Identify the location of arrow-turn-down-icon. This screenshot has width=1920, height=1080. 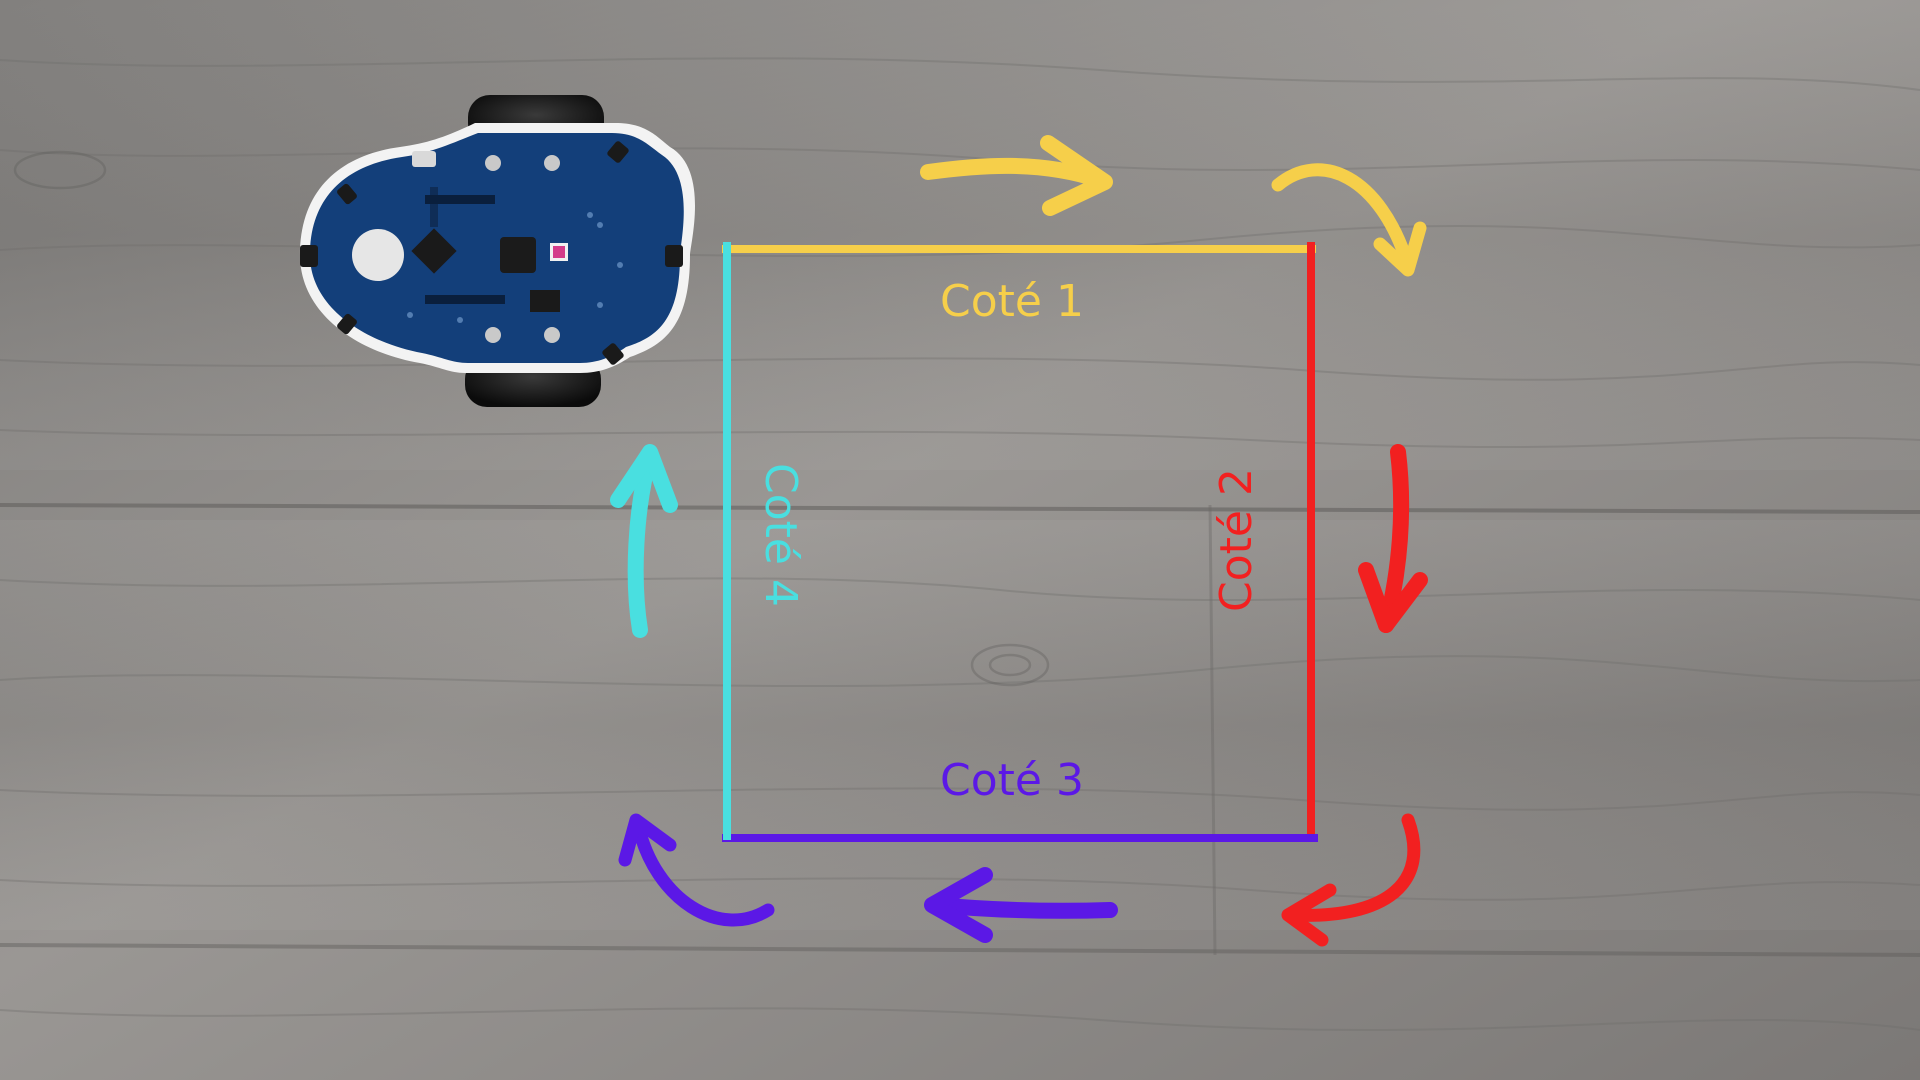
(1351, 880).